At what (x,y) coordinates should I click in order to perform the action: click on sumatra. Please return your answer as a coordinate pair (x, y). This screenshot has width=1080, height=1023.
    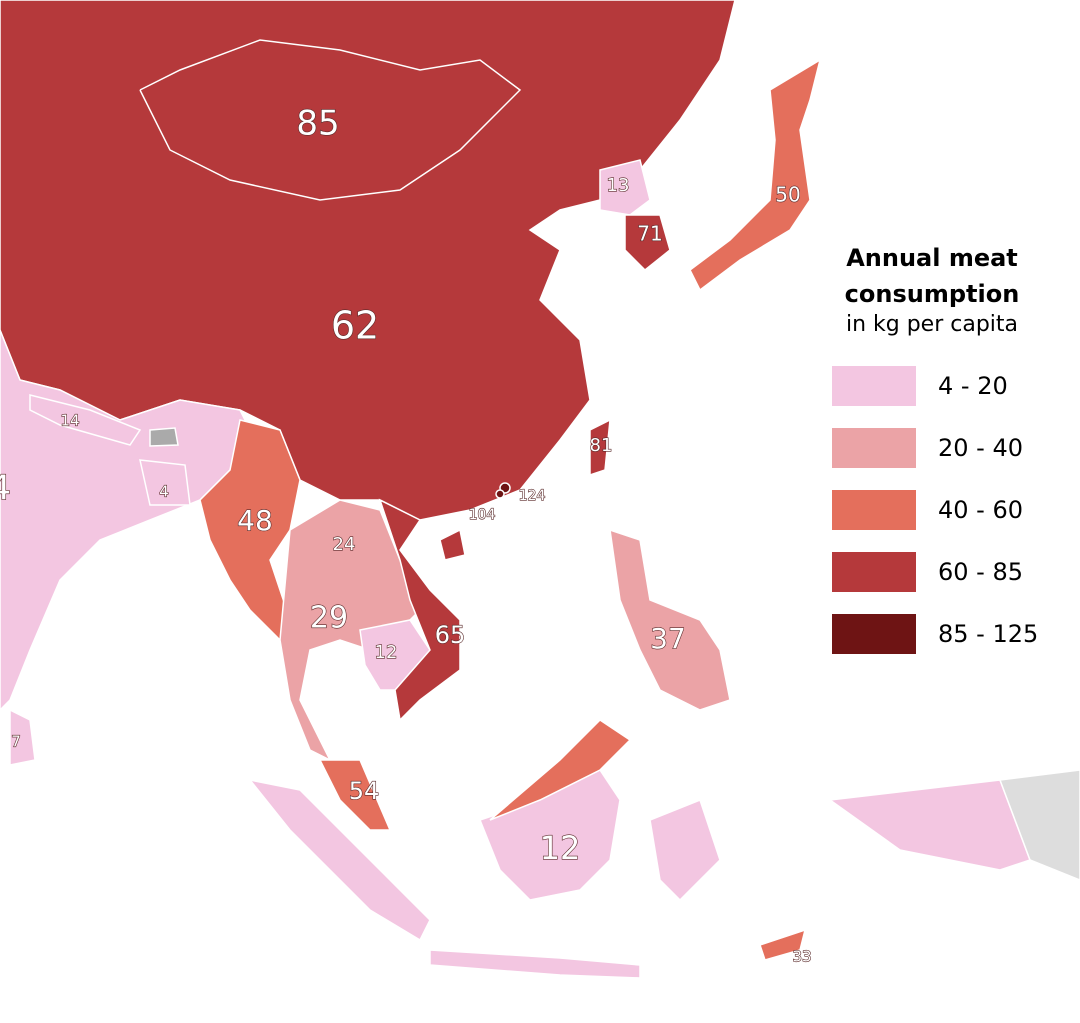
    Looking at the image, I should click on (339, 860).